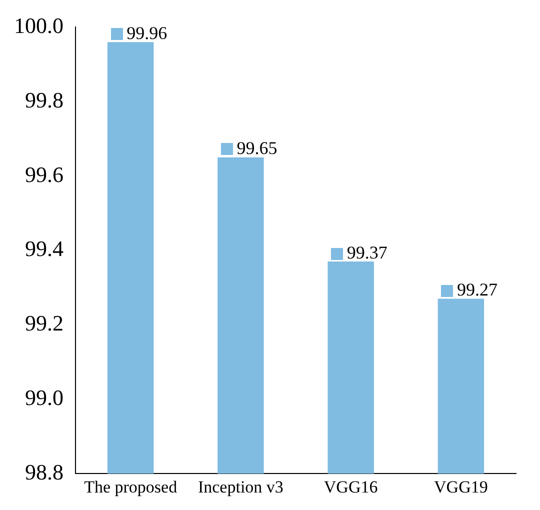  Describe the element at coordinates (257, 148) in the screenshot. I see `data-label: 99.65` at that location.